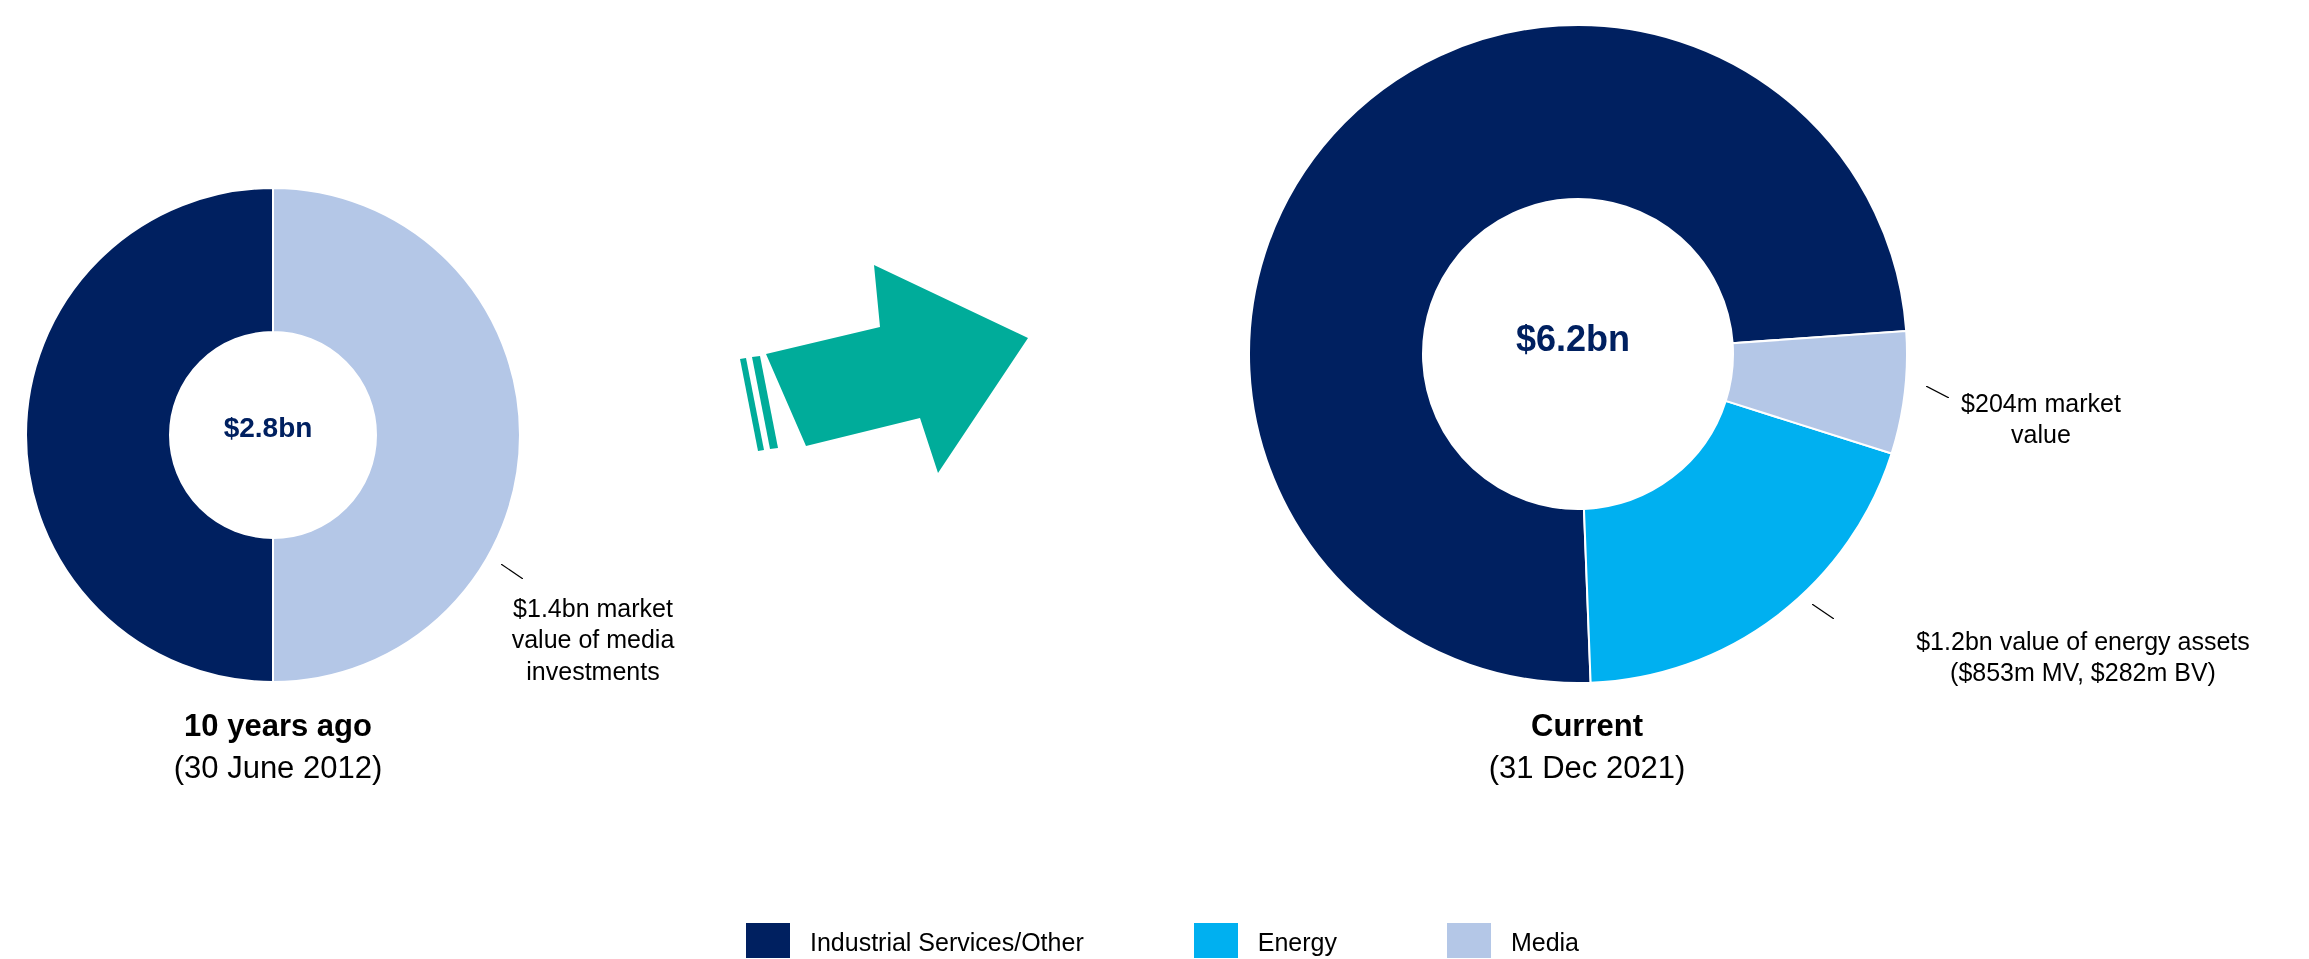  I want to click on text: $2.8bn, so click(268, 428).